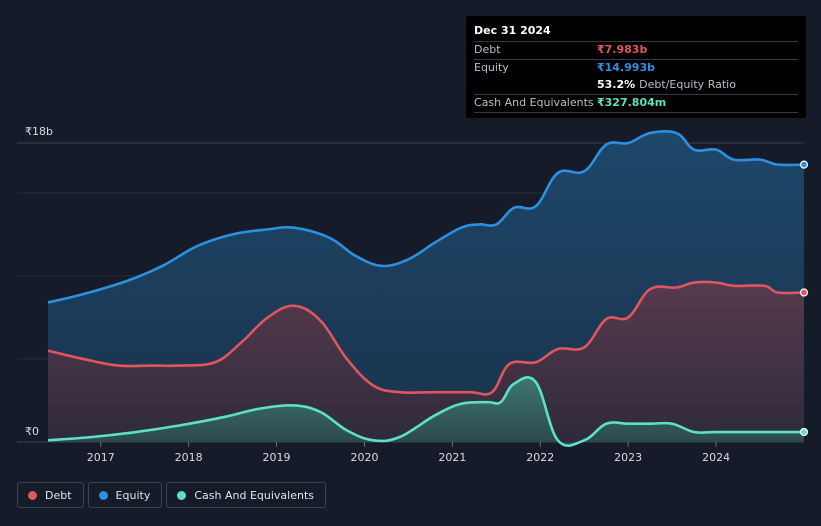 The height and width of the screenshot is (526, 821). I want to click on tooltip-debt-row: Debt ₹7.983b, so click(636, 50).